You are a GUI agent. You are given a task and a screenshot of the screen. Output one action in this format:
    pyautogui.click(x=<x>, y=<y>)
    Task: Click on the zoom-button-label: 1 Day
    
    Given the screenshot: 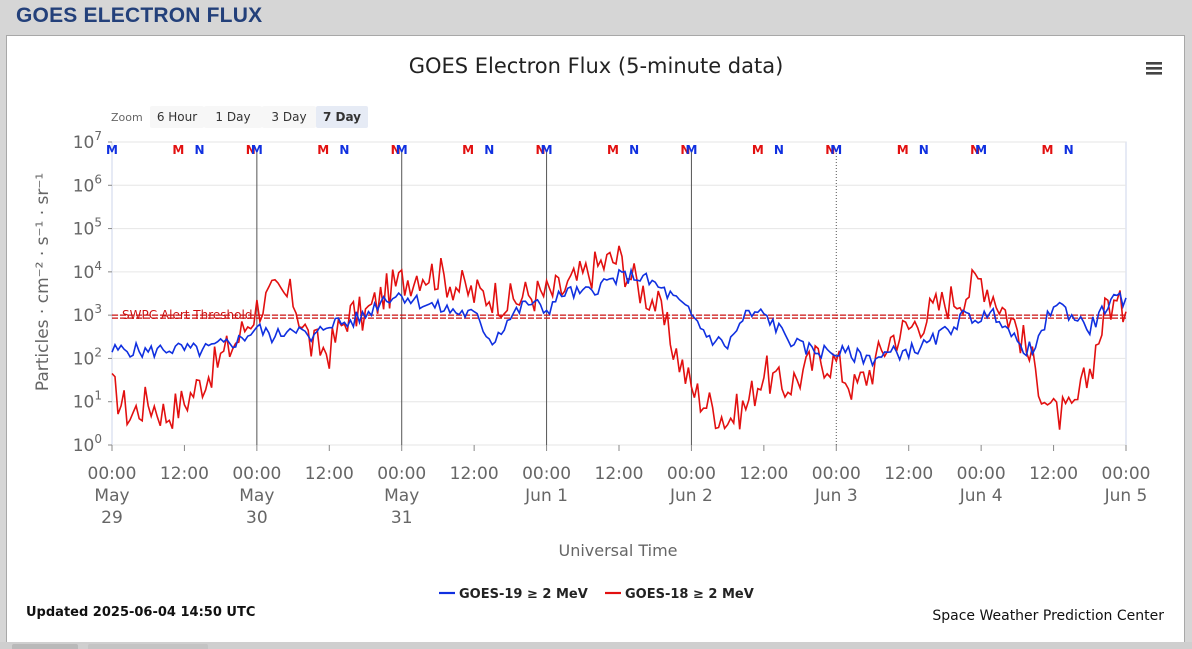 What is the action you would take?
    pyautogui.click(x=232, y=117)
    